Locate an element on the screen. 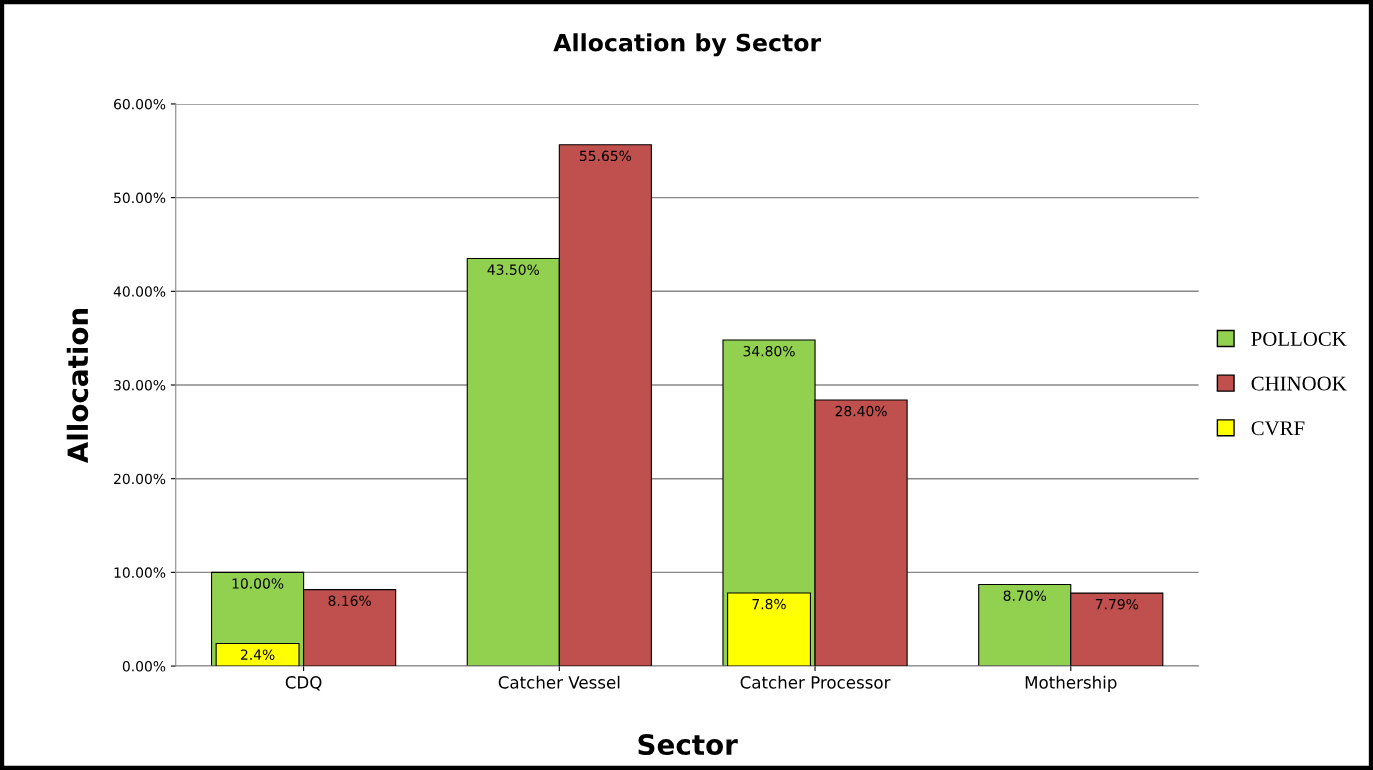 The height and width of the screenshot is (770, 1373). data-label: 28.40% is located at coordinates (861, 411).